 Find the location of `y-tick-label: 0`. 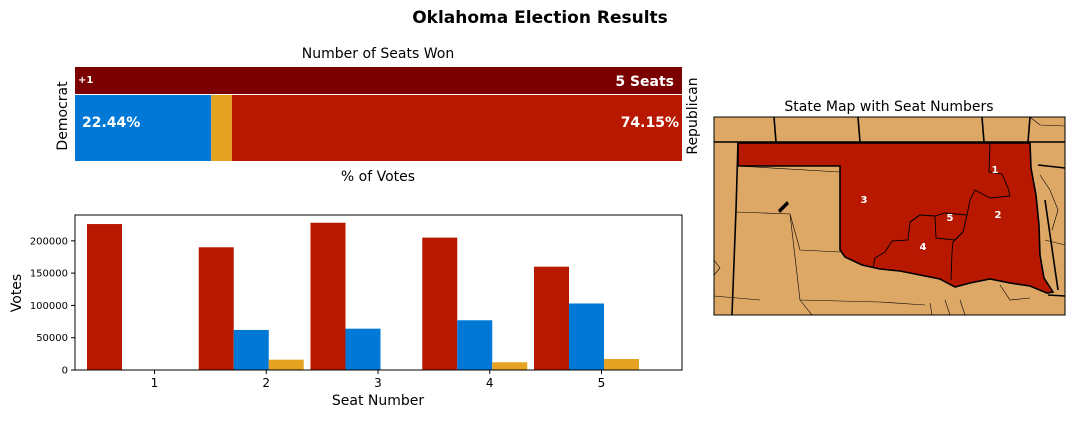

y-tick-label: 0 is located at coordinates (65, 371).